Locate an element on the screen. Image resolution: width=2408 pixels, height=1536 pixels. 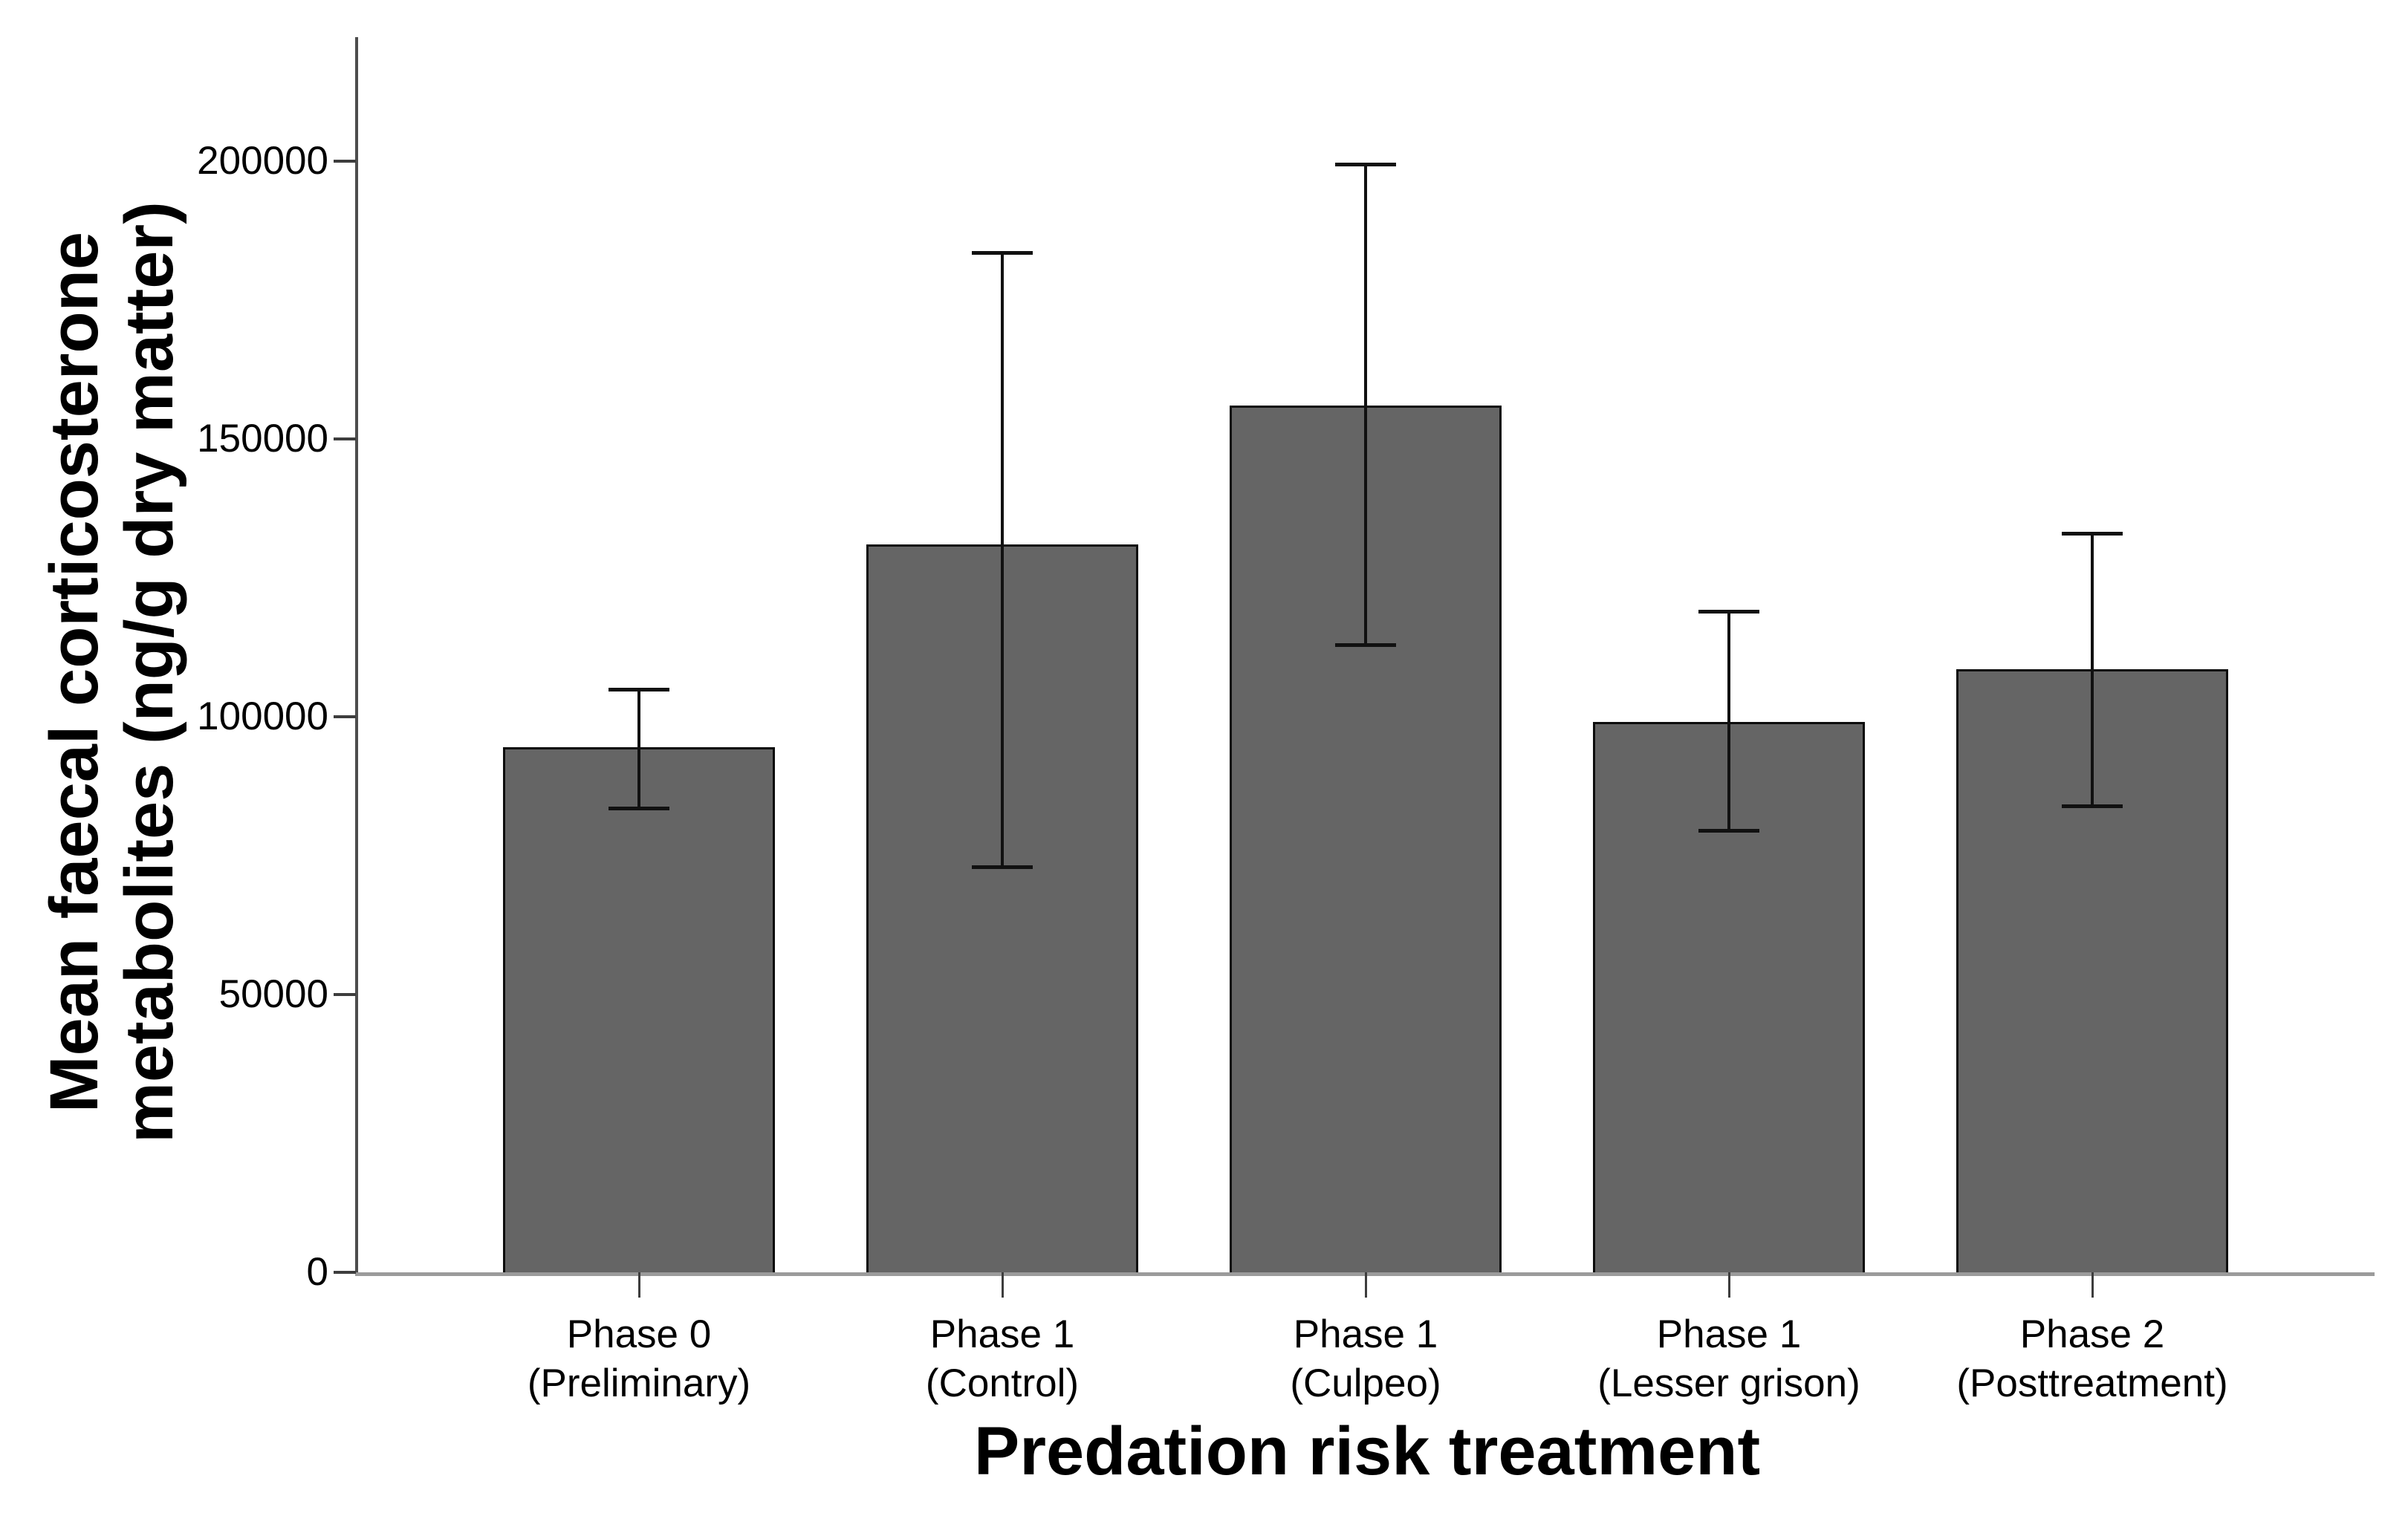
x-tick-label-line: (Control) is located at coordinates (1002, 1383).